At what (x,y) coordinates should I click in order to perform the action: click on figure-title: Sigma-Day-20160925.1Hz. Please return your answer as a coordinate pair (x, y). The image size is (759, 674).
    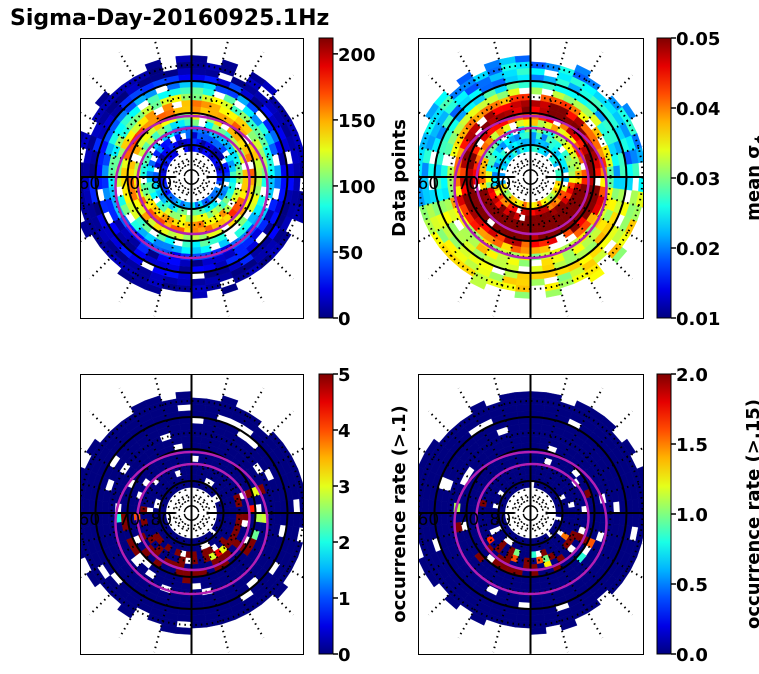
    Looking at the image, I should click on (170, 18).